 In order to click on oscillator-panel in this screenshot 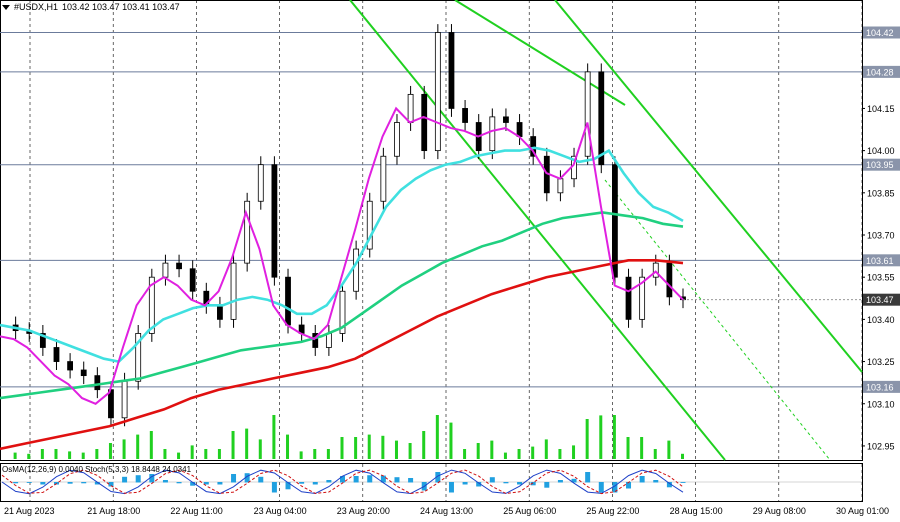, I will do `click(431, 482)`.